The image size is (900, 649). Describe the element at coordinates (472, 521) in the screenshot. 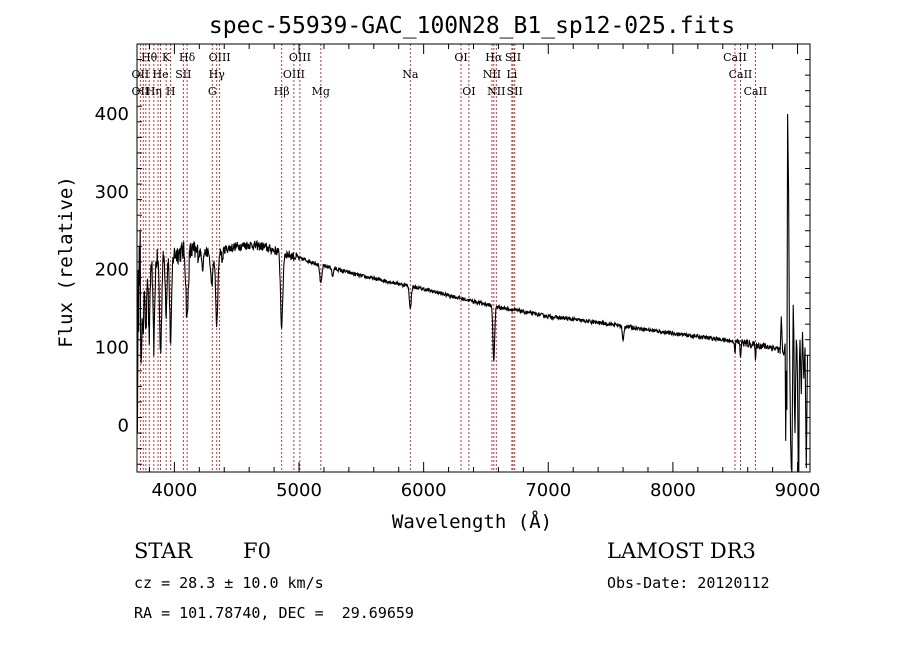

I see `x-axis-label: Wavelength (Å)` at that location.